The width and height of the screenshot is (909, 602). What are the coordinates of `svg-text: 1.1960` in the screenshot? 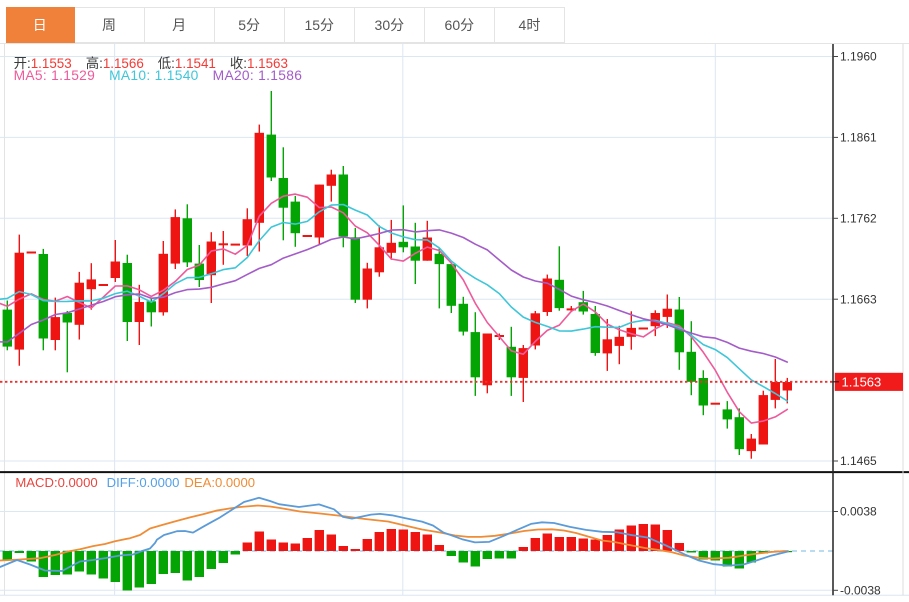 It's located at (858, 57).